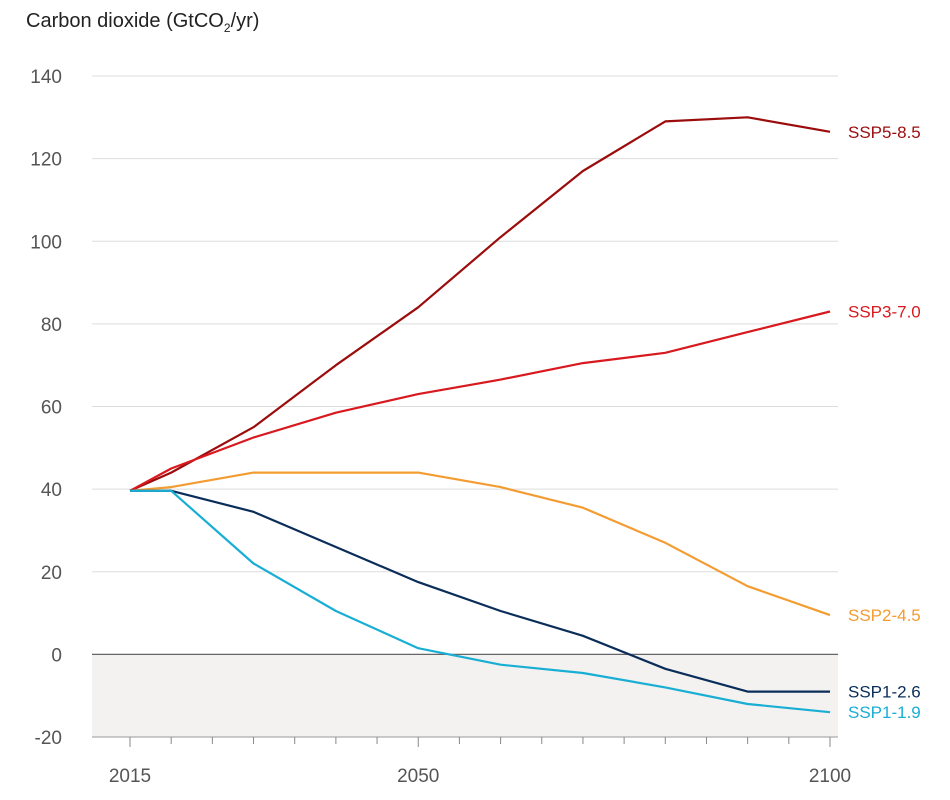  I want to click on y-tick-label: 80, so click(51, 325).